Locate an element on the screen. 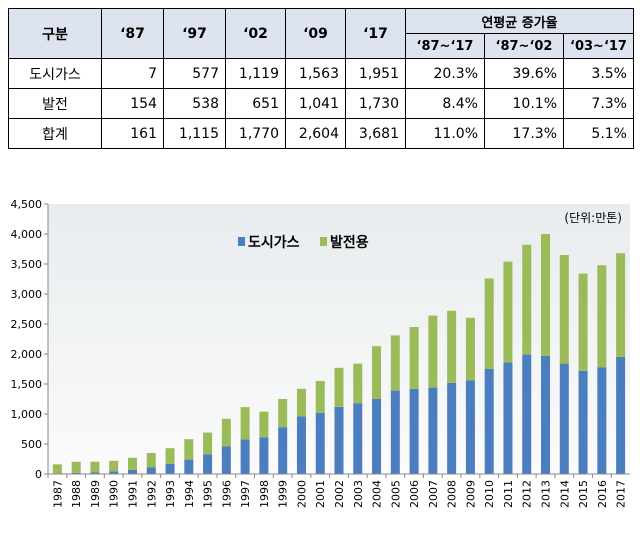  growth-cell: 5.1% is located at coordinates (599, 134).